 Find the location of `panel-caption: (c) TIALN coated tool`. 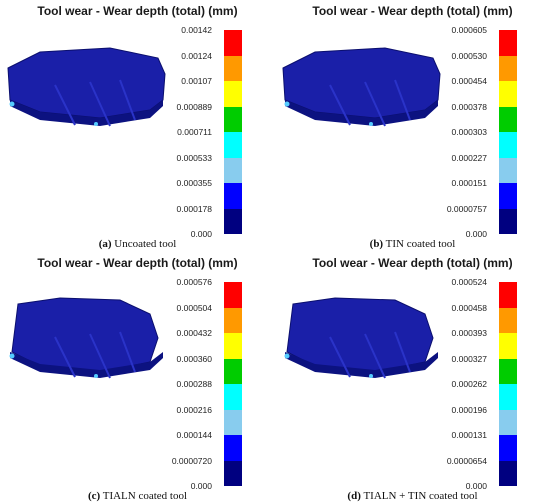

panel-caption: (c) TIALN coated tool is located at coordinates (137, 496).